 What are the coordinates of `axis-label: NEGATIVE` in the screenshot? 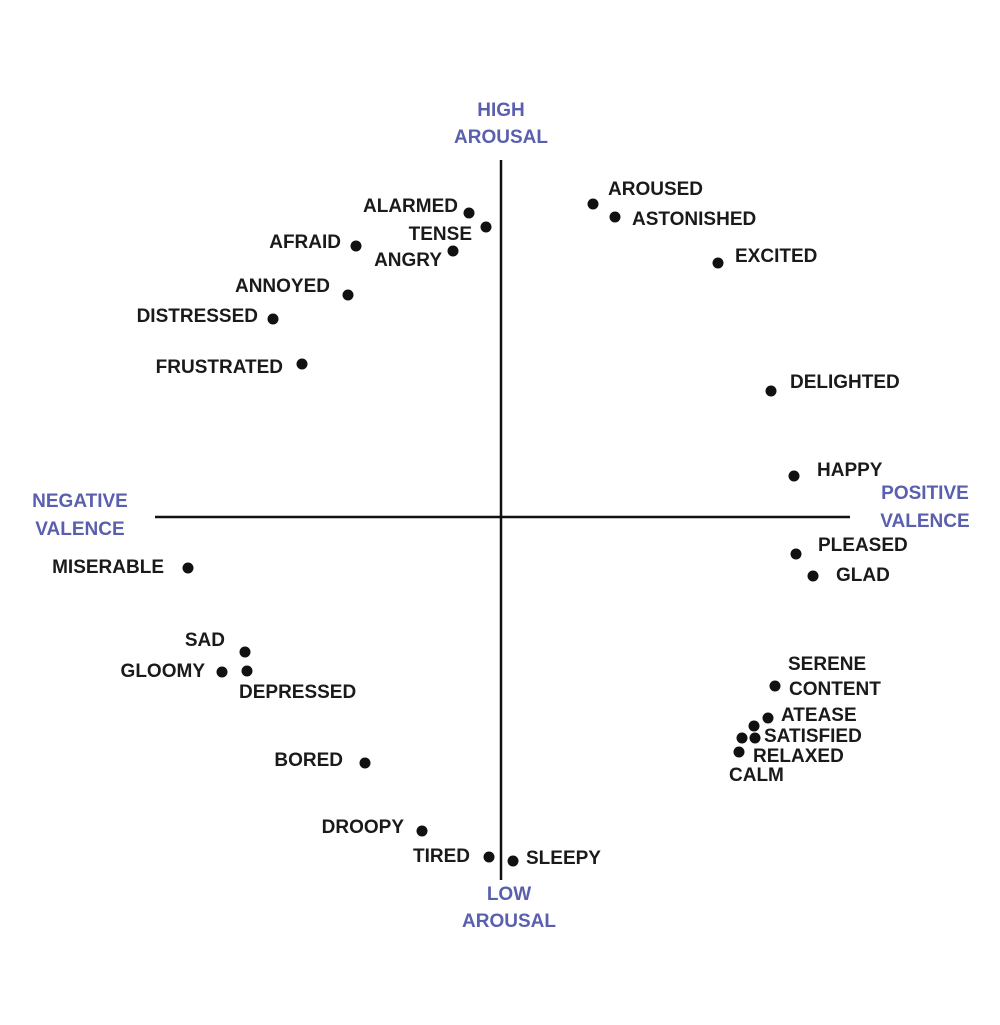 It's located at (80, 501).